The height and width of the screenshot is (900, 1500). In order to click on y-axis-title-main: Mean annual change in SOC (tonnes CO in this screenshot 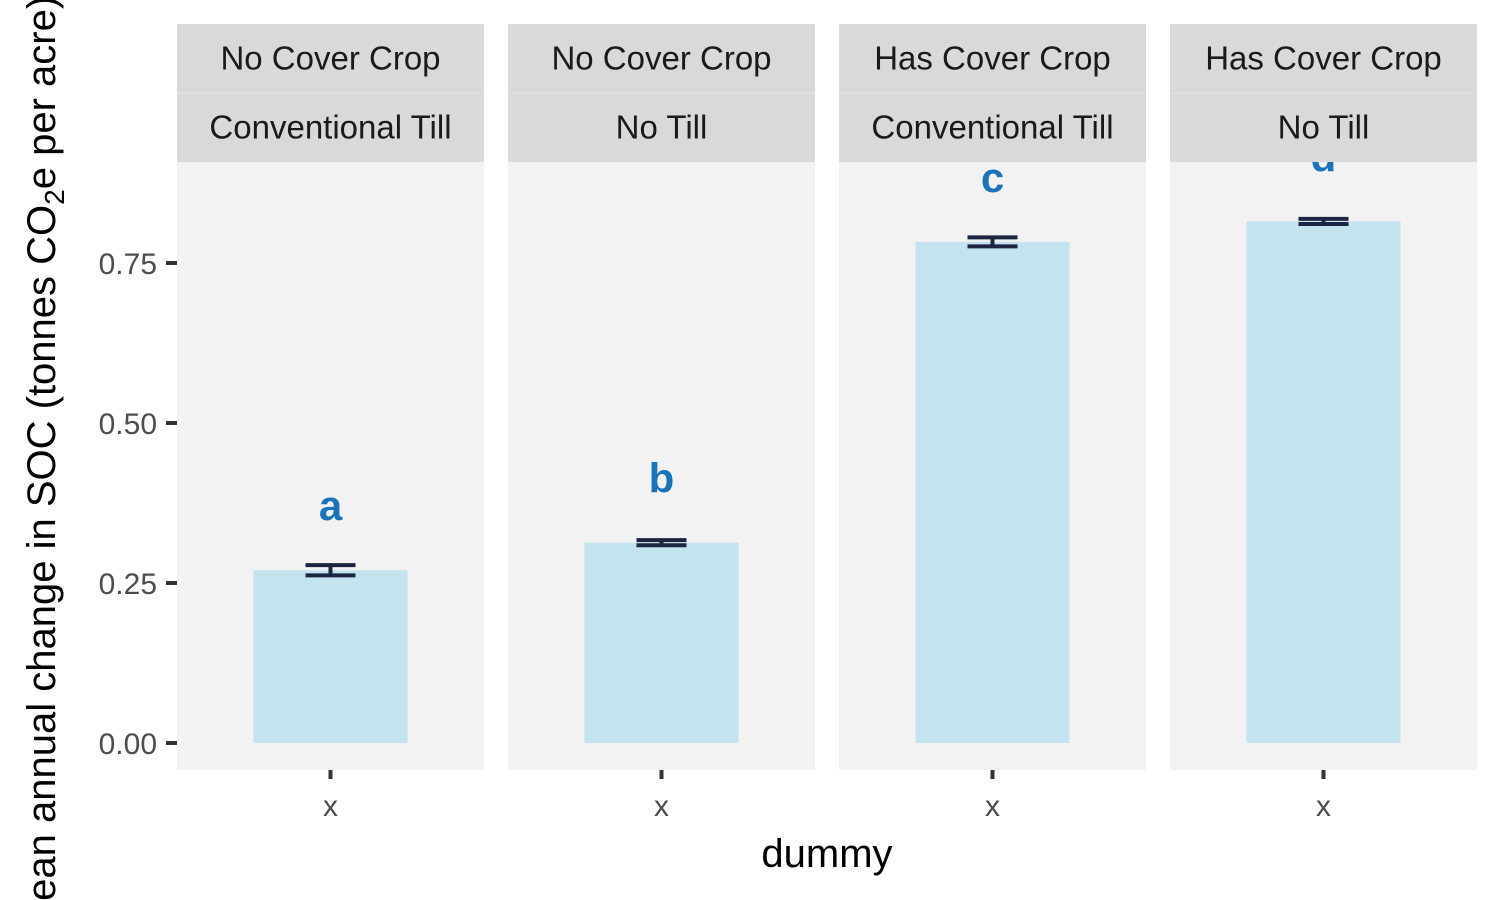, I will do `click(42, 552)`.